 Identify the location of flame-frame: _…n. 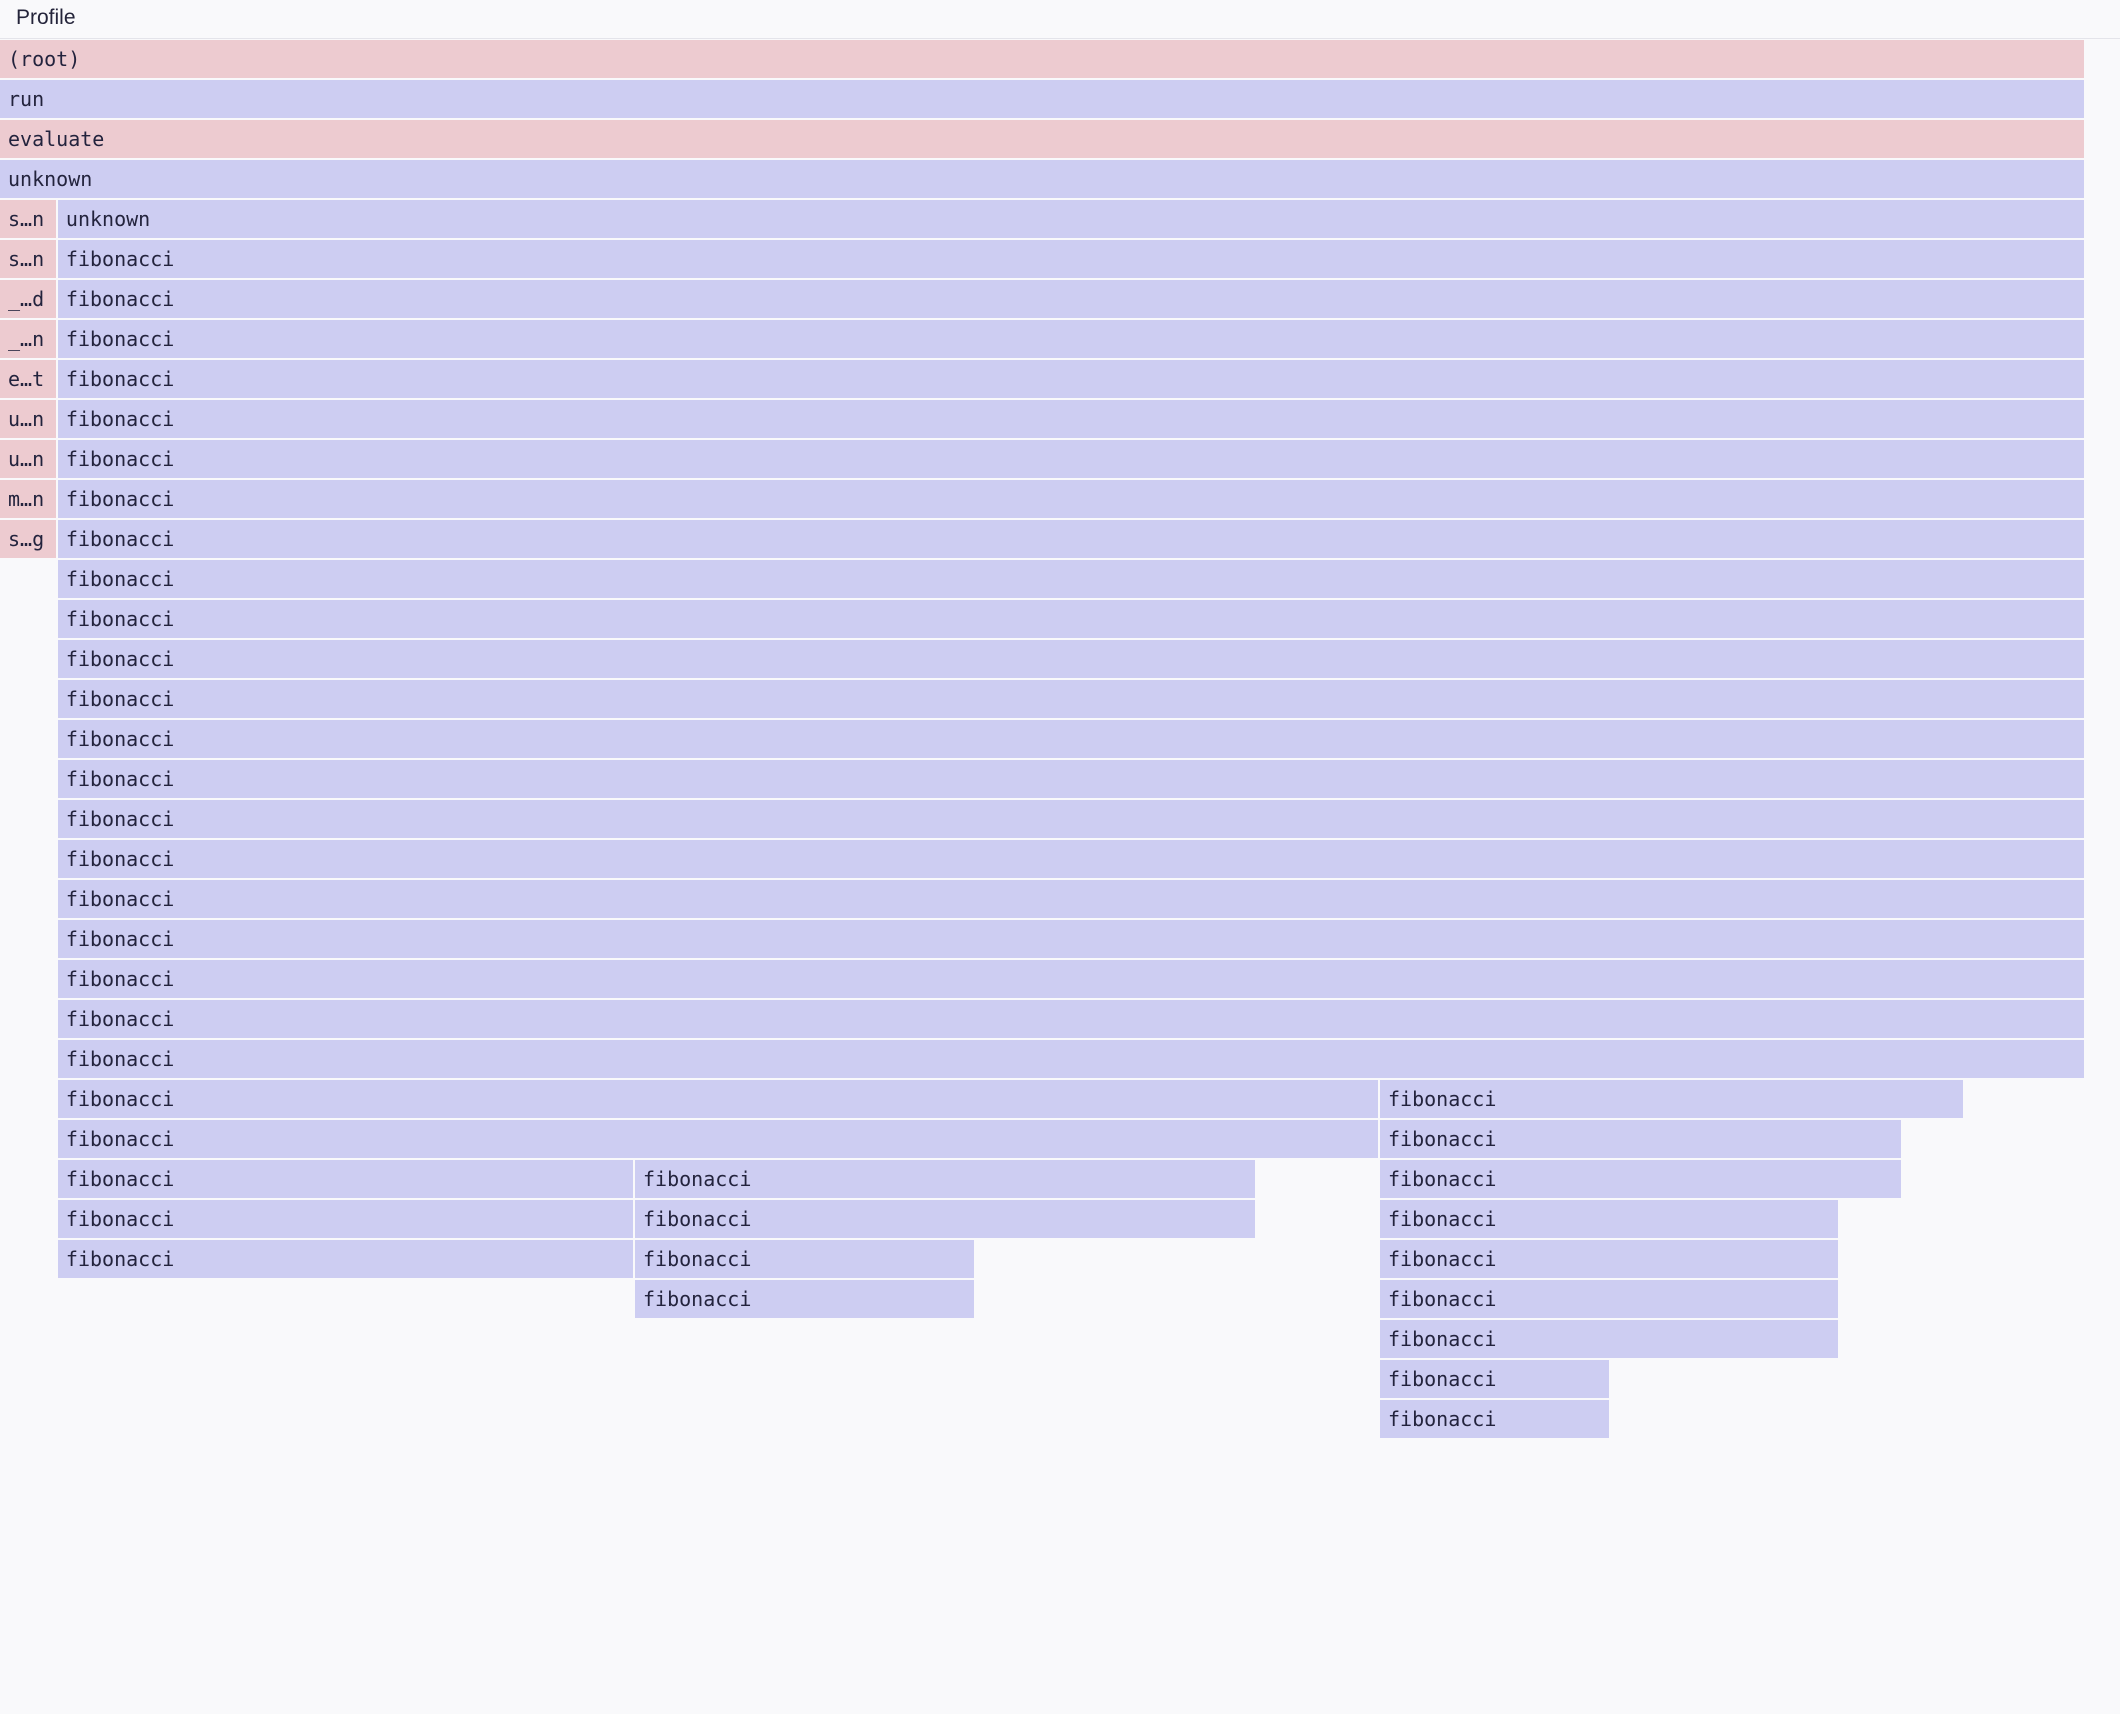
(28, 339).